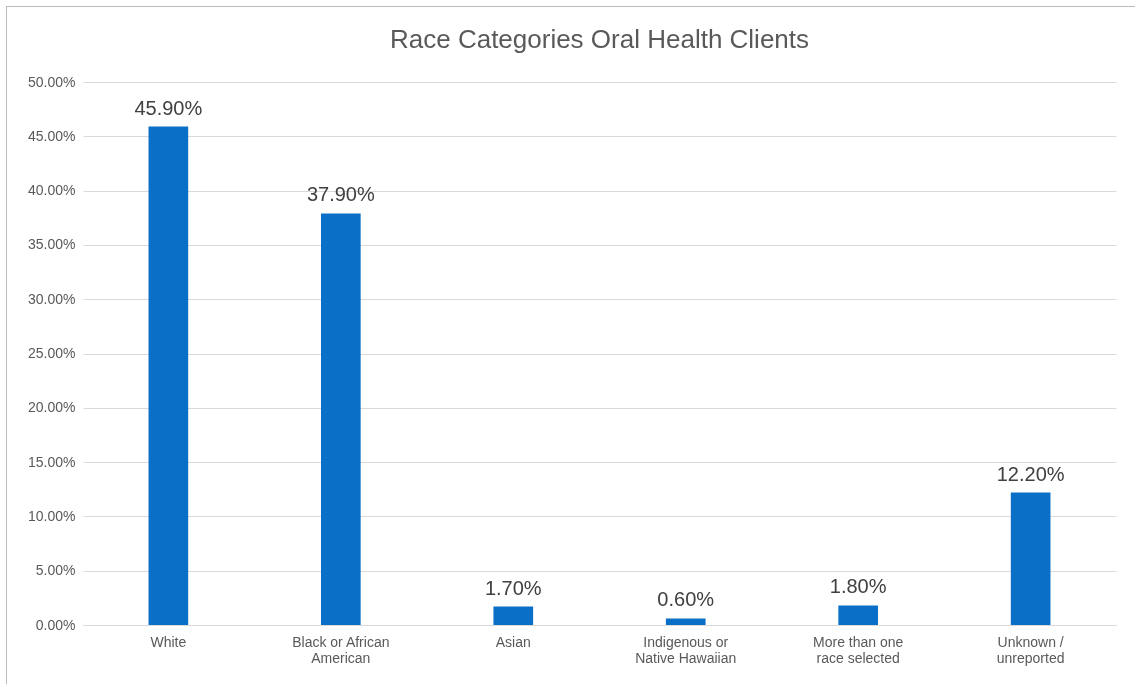 Image resolution: width=1143 pixels, height=692 pixels. I want to click on y-tick-label: 15.00%, so click(52, 461).